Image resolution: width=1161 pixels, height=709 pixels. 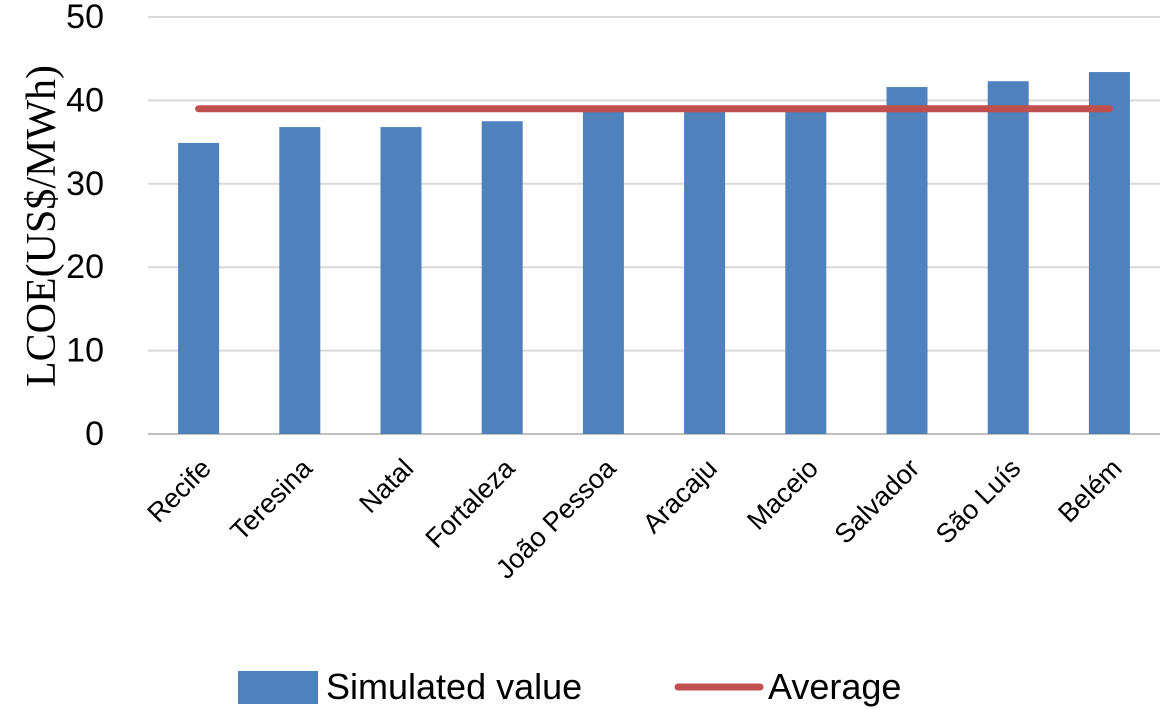 I want to click on y-tick-label: 30, so click(x=85, y=184).